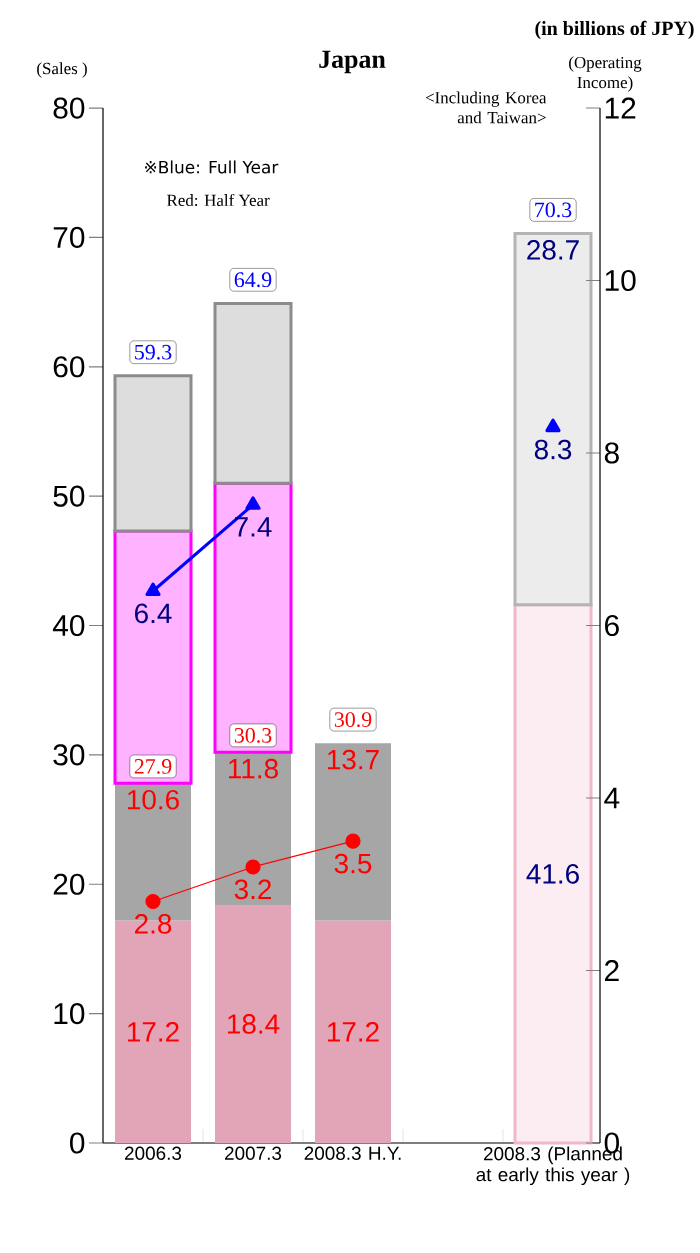  What do you see at coordinates (77, 1143) in the screenshot?
I see `y-tick-label: 0` at bounding box center [77, 1143].